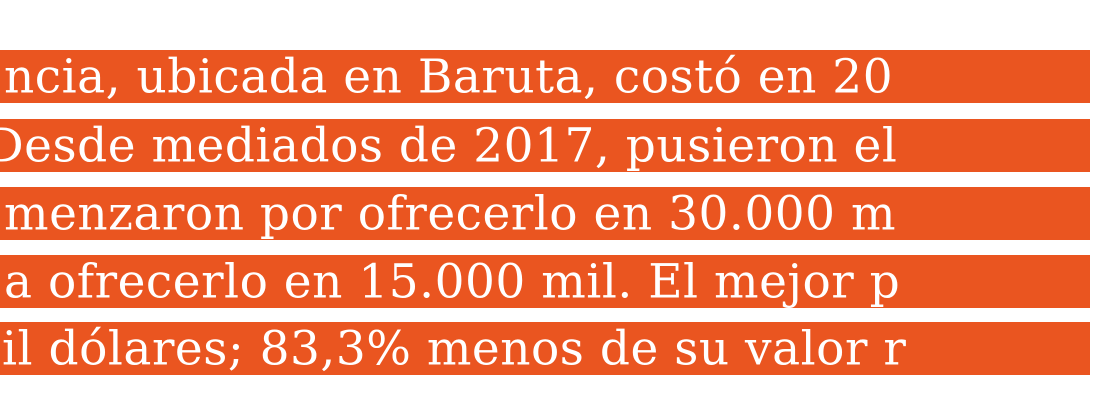 This screenshot has height=416, width=1100. What do you see at coordinates (449, 76) in the screenshot?
I see `text-line: ncia, ubicada en Baruta, costó en 20` at bounding box center [449, 76].